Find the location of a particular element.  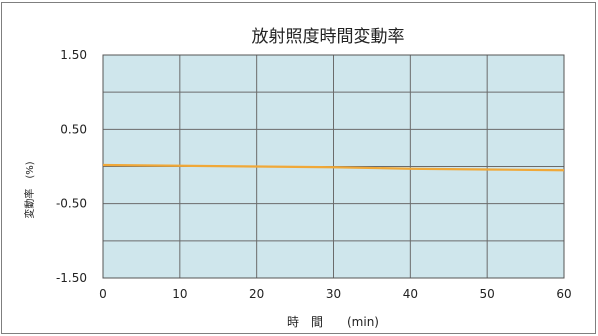

x-tick-label: 50 is located at coordinates (487, 294).